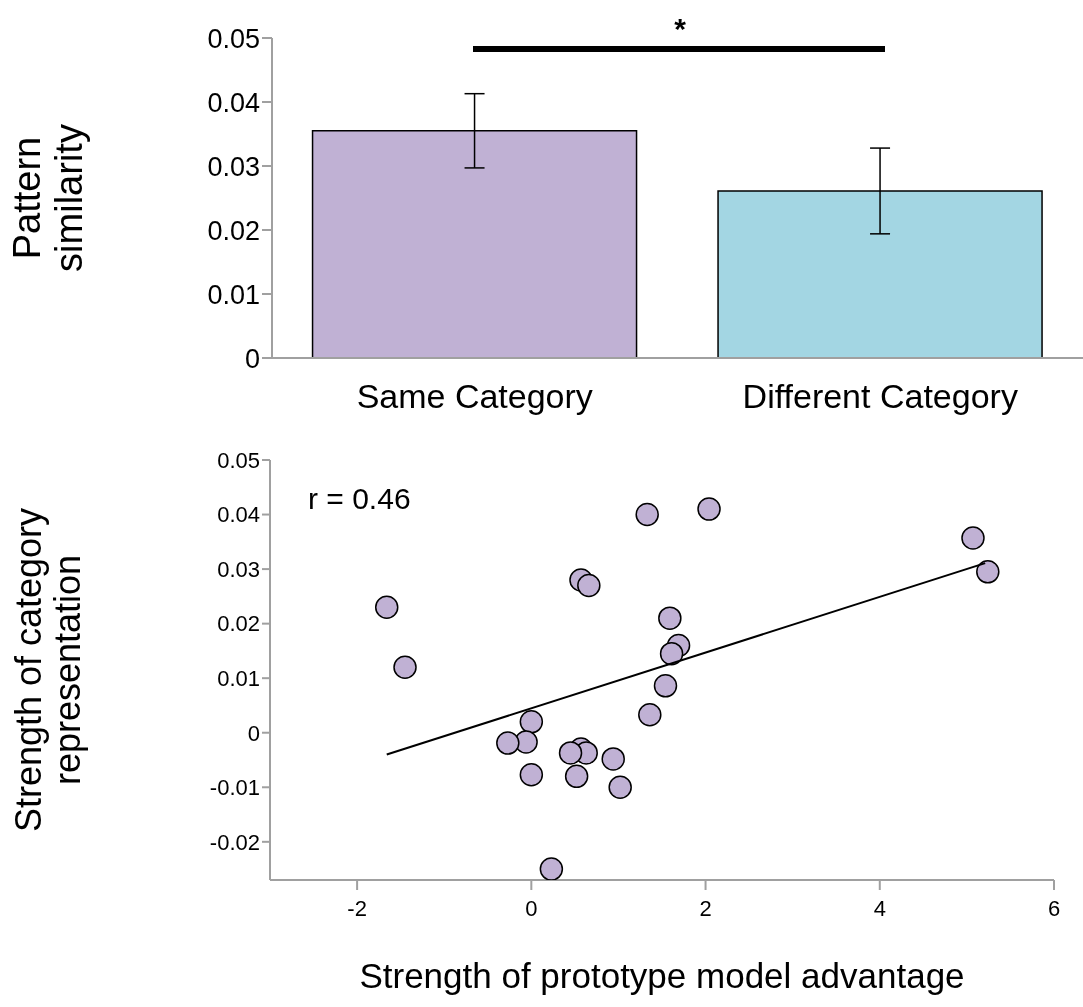  I want to click on x-tick-label: 6, so click(1054, 908).